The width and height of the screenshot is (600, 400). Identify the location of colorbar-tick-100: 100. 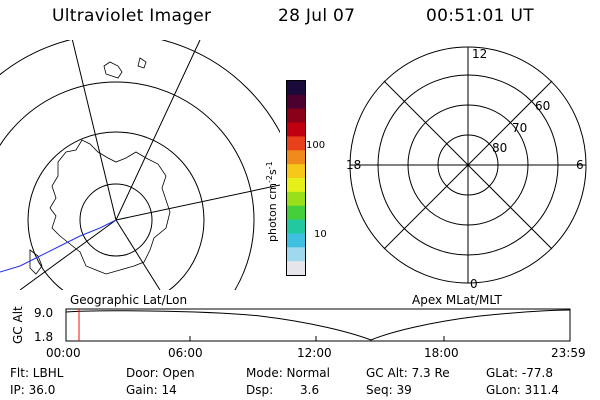
(316, 145).